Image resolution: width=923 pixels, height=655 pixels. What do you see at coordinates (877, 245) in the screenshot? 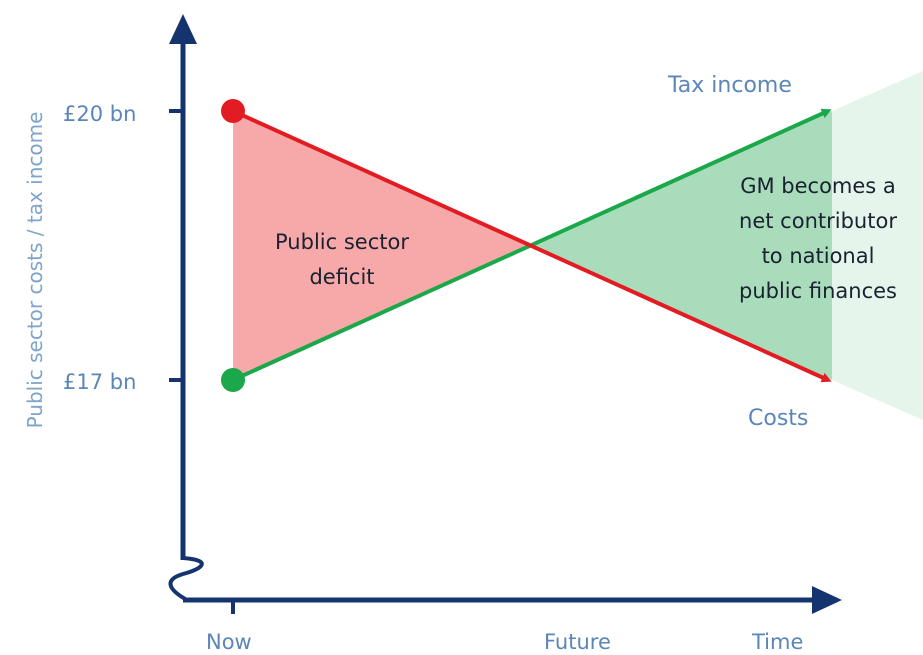
I see `surplus-fade-region` at bounding box center [877, 245].